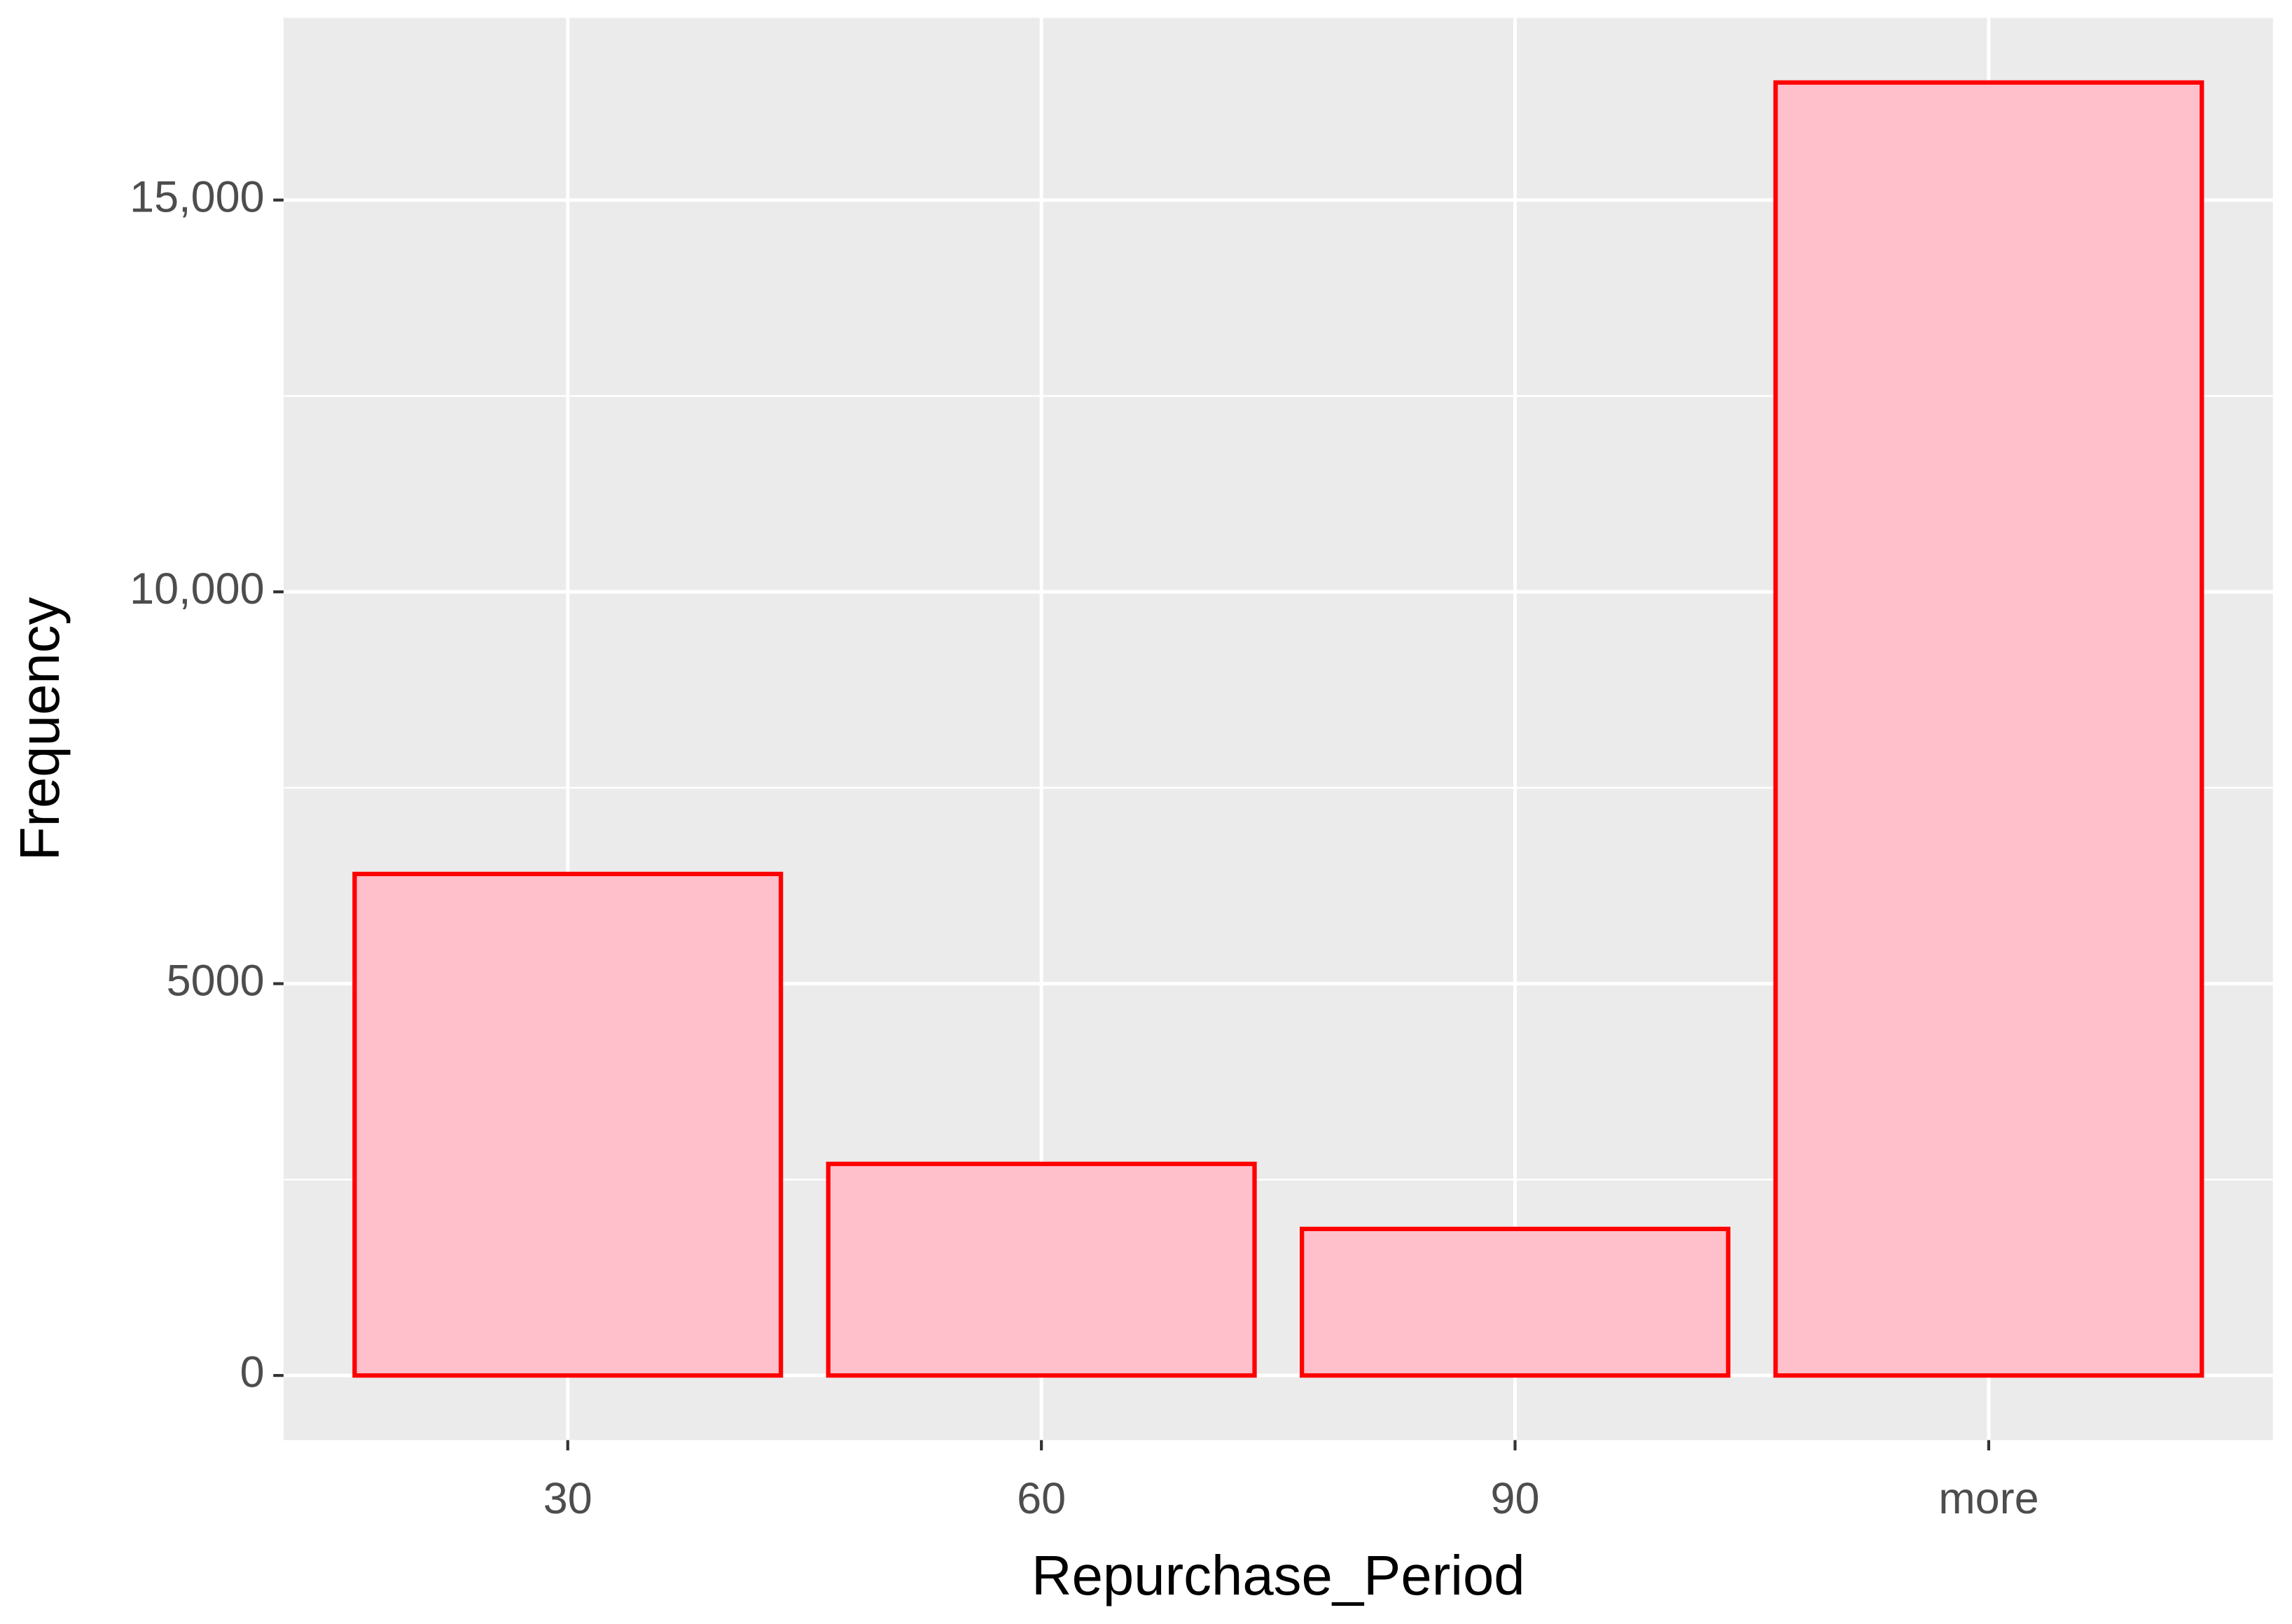 This screenshot has width=2292, height=1624. What do you see at coordinates (1988, 1498) in the screenshot?
I see `x-tick-label: more` at bounding box center [1988, 1498].